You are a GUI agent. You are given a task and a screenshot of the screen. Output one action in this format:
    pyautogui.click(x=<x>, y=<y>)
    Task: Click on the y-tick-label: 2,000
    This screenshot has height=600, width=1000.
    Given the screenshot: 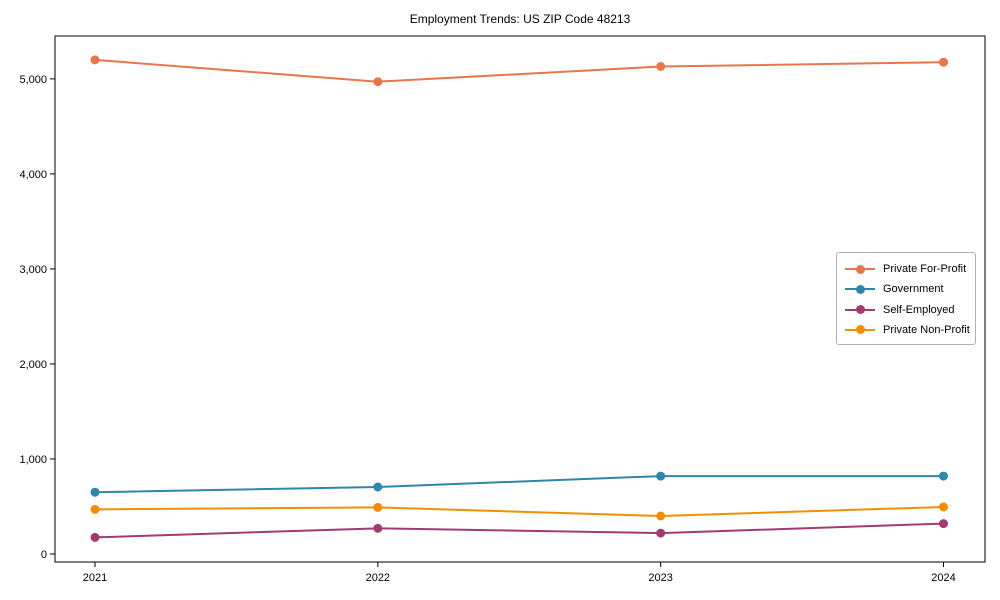 What is the action you would take?
    pyautogui.click(x=33, y=365)
    